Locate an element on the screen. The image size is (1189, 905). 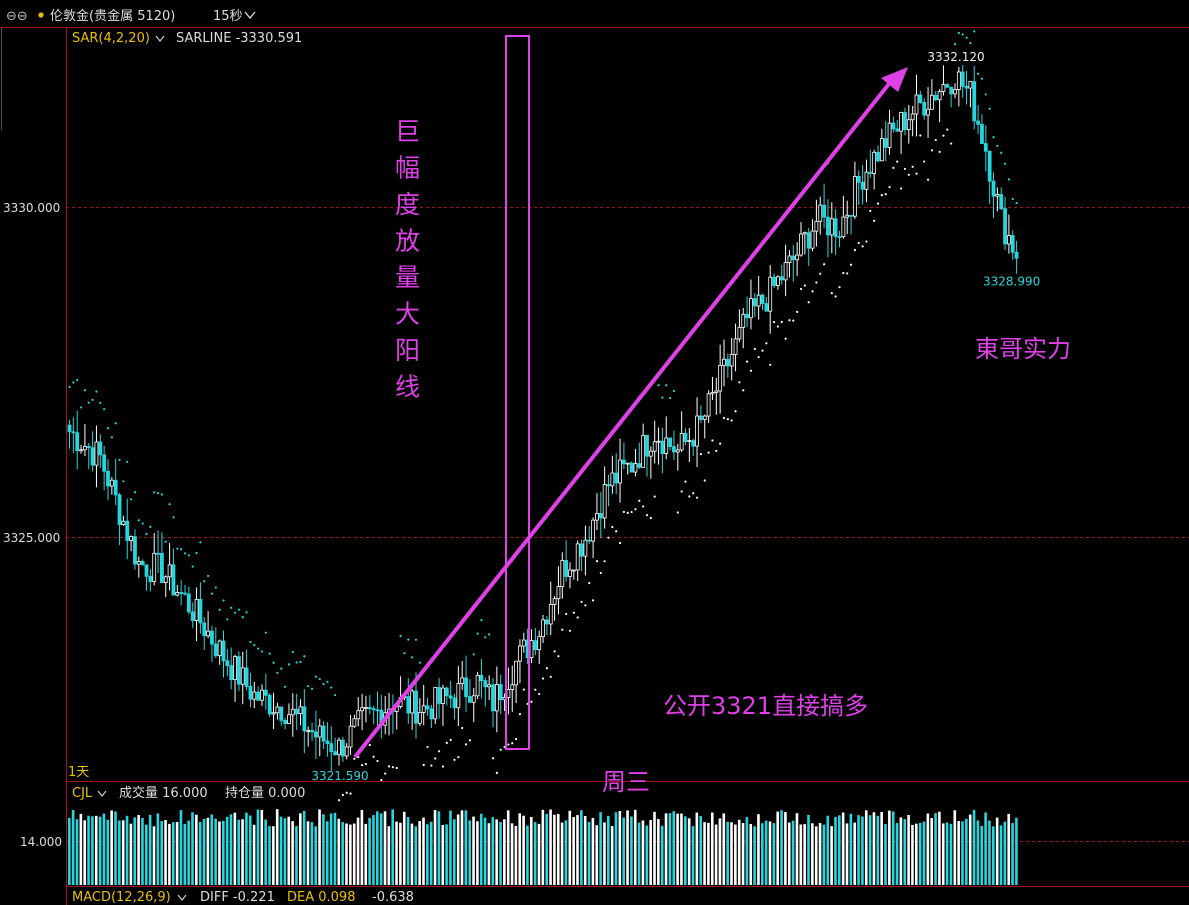
interval-selector: 15秒 is located at coordinates (228, 16).